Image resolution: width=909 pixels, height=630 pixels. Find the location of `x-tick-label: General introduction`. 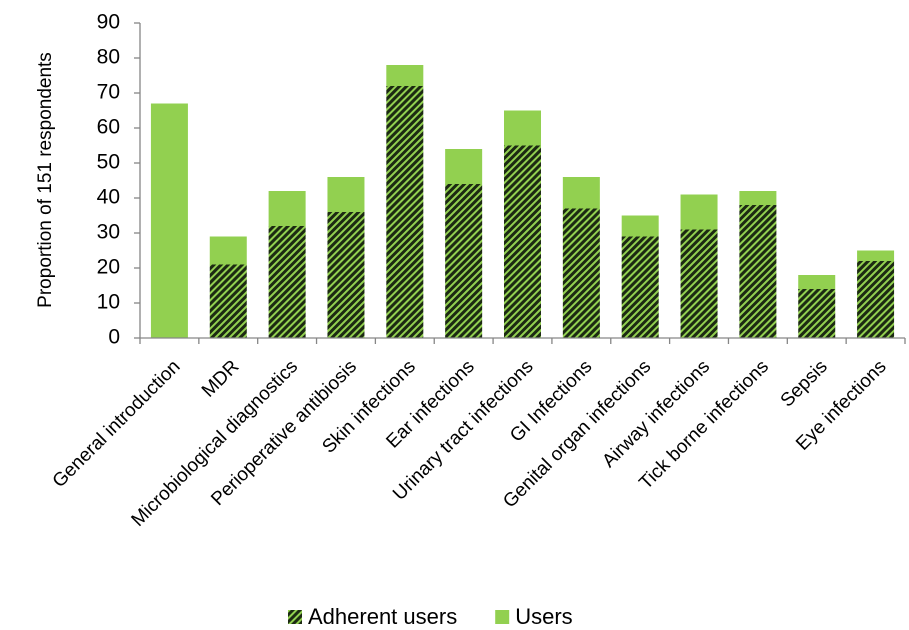

x-tick-label: General introduction is located at coordinates (117, 424).